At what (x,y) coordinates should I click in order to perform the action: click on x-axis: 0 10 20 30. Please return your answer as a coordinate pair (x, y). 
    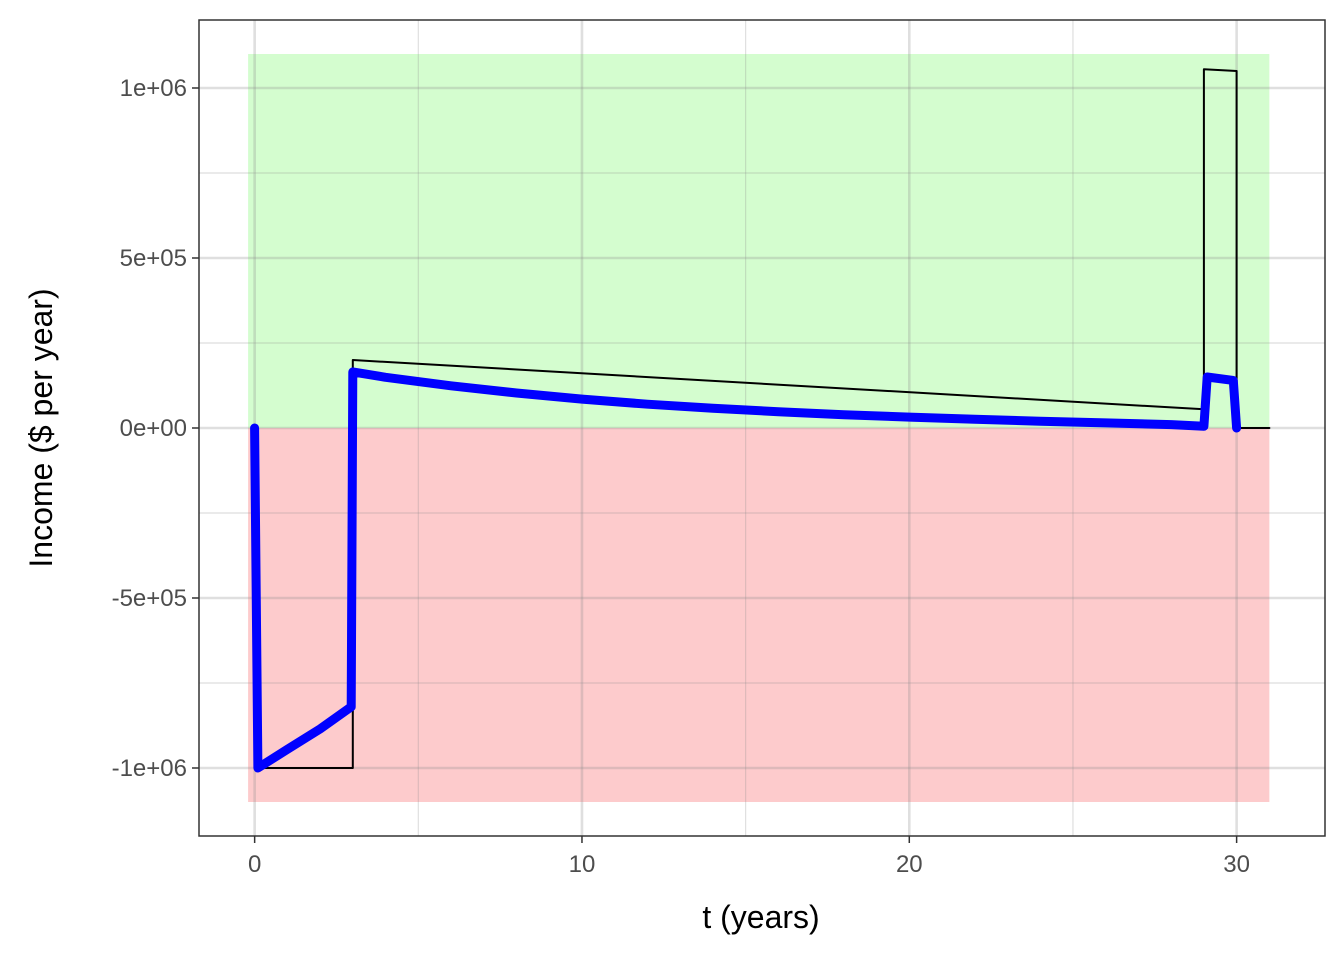
    Looking at the image, I should click on (749, 857).